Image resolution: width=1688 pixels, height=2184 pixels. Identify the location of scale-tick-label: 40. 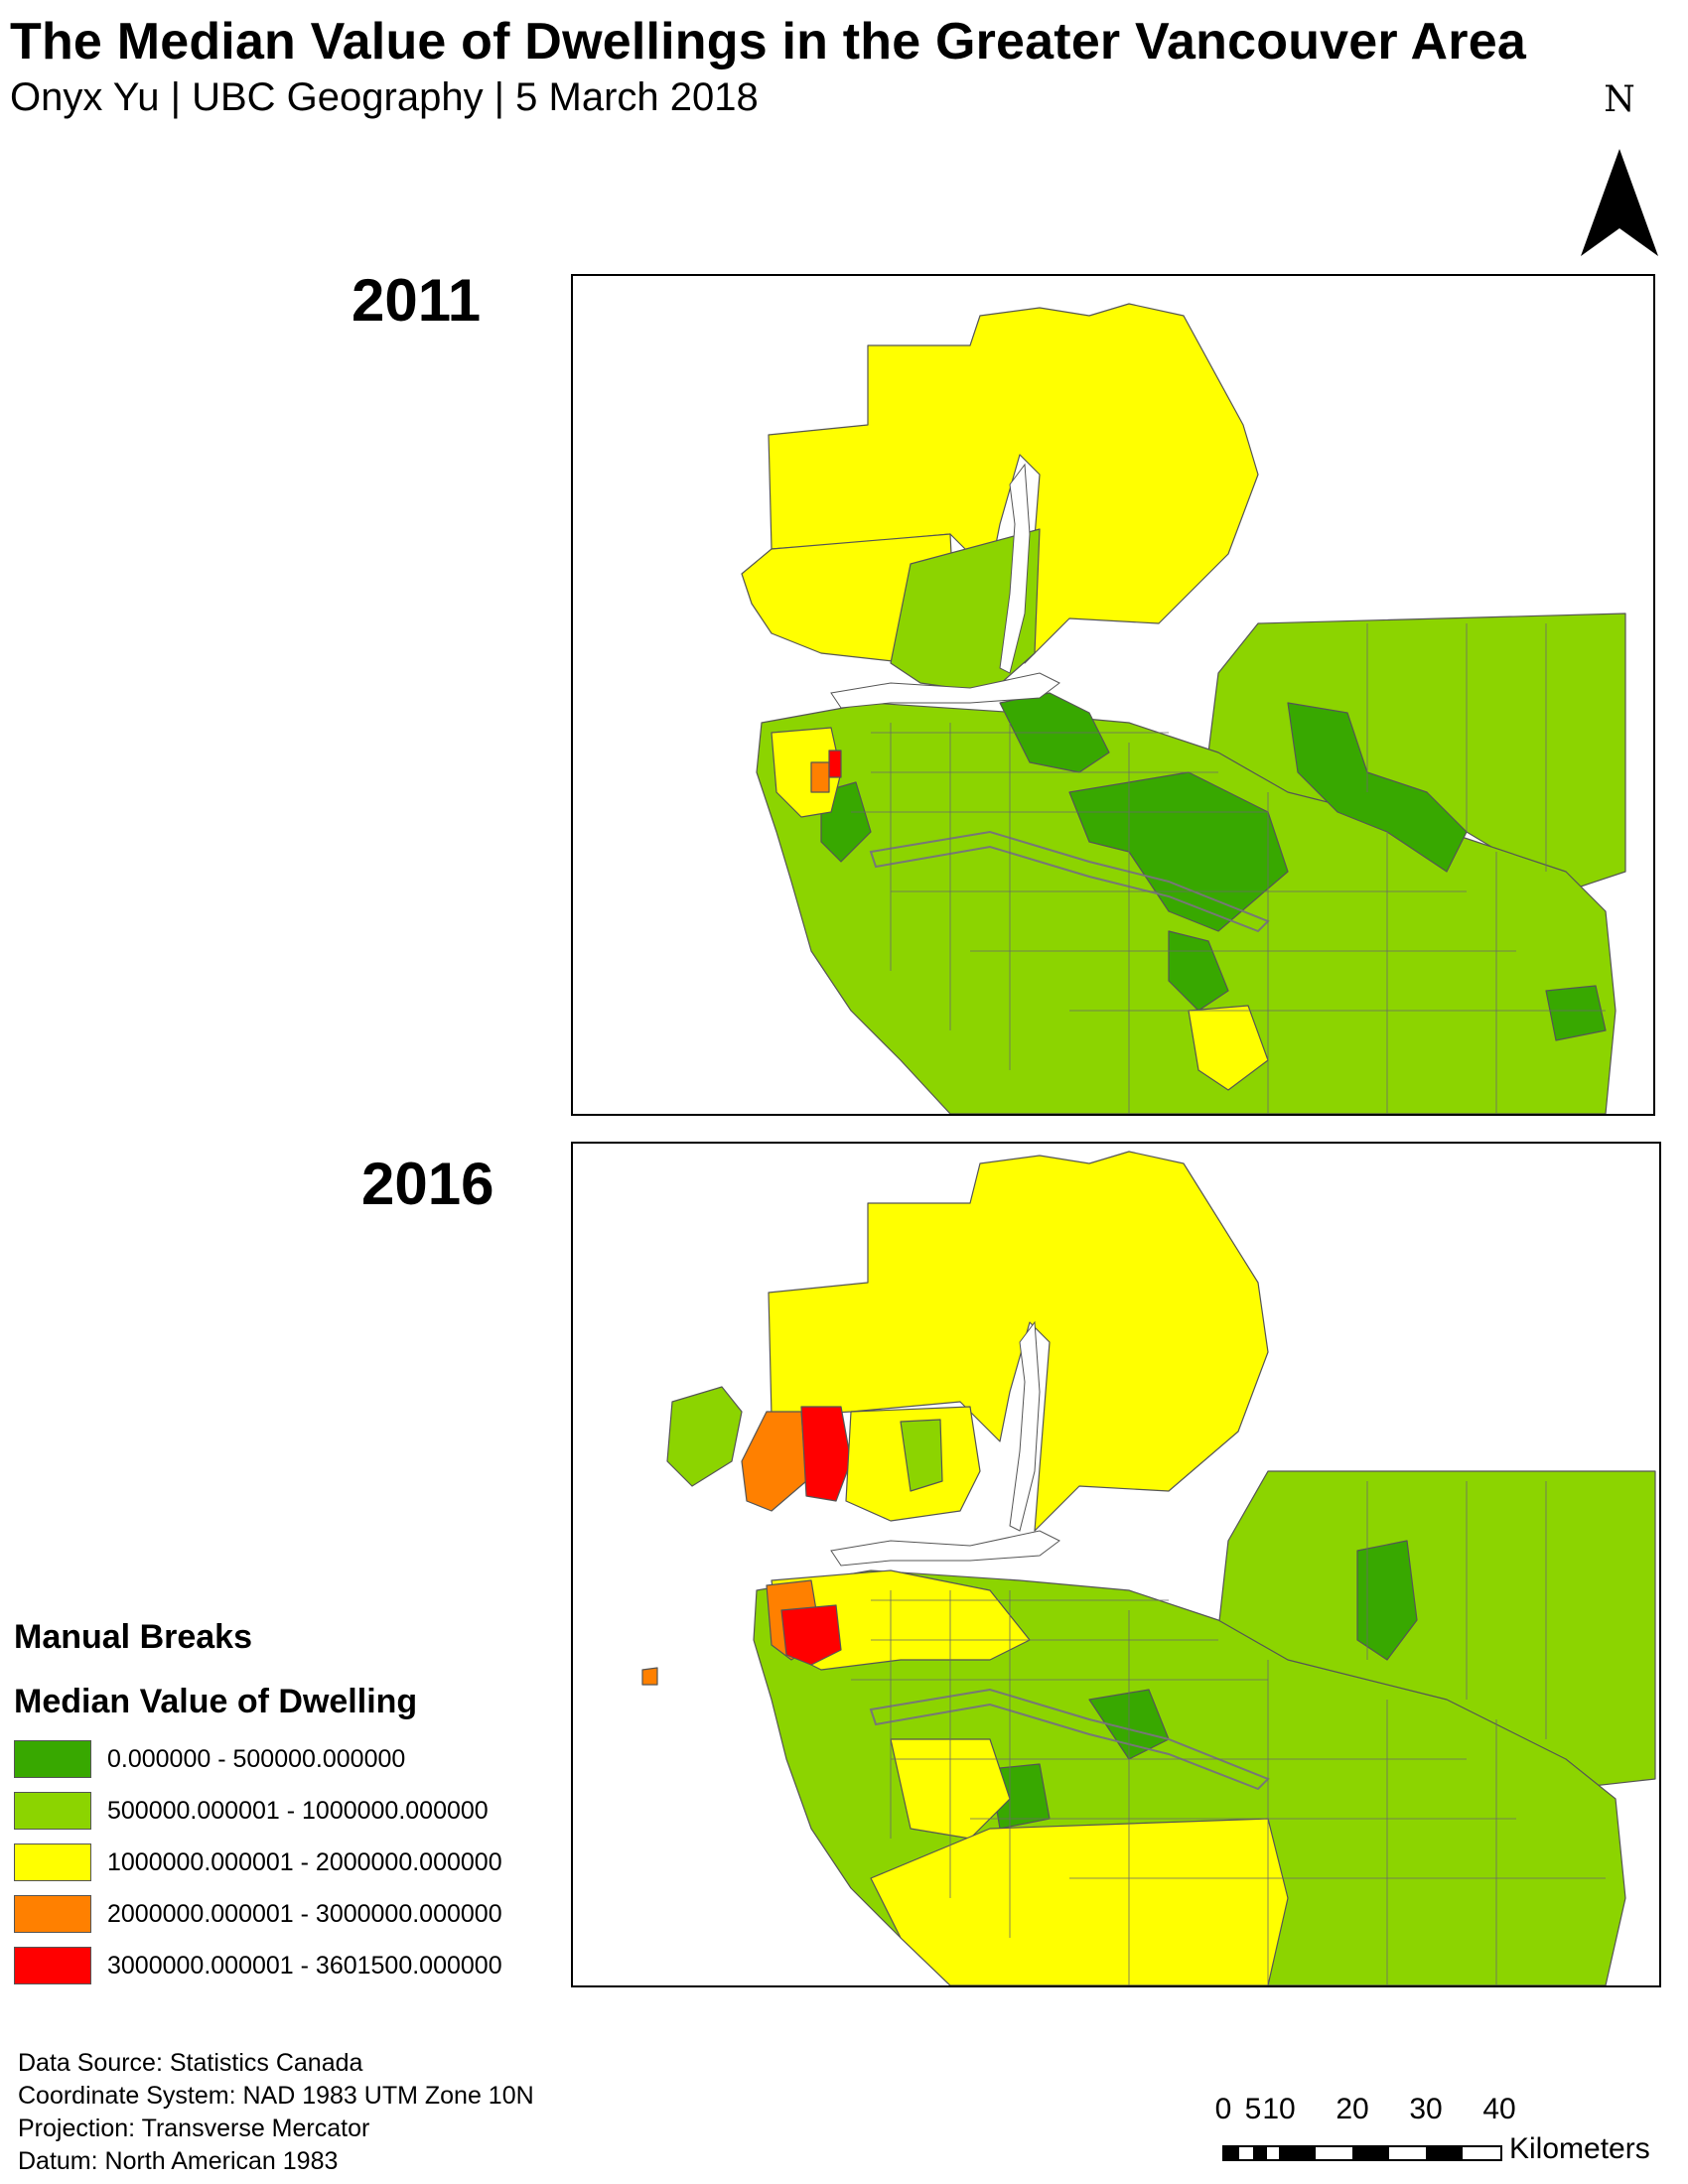
(1499, 2109).